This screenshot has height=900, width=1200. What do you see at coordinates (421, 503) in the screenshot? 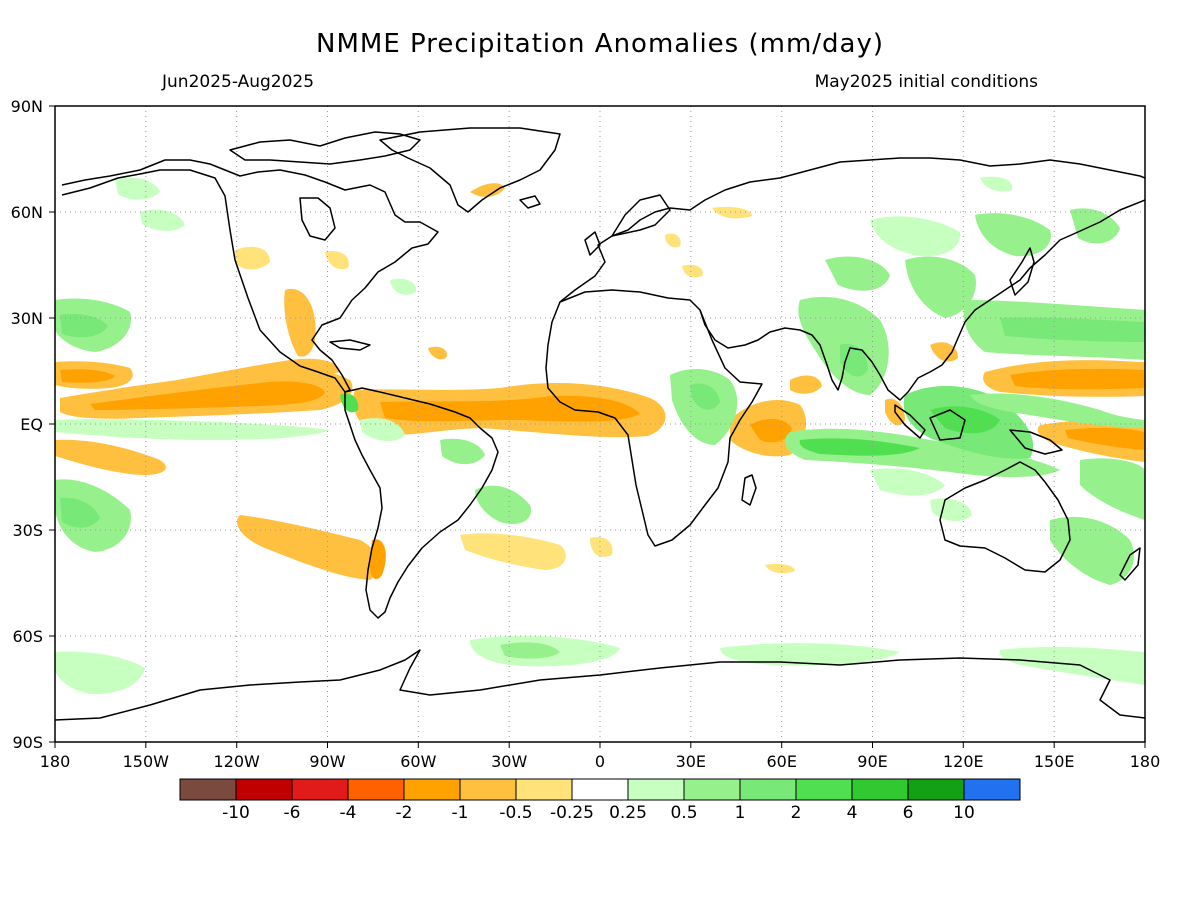
I see `south-america-coastline` at bounding box center [421, 503].